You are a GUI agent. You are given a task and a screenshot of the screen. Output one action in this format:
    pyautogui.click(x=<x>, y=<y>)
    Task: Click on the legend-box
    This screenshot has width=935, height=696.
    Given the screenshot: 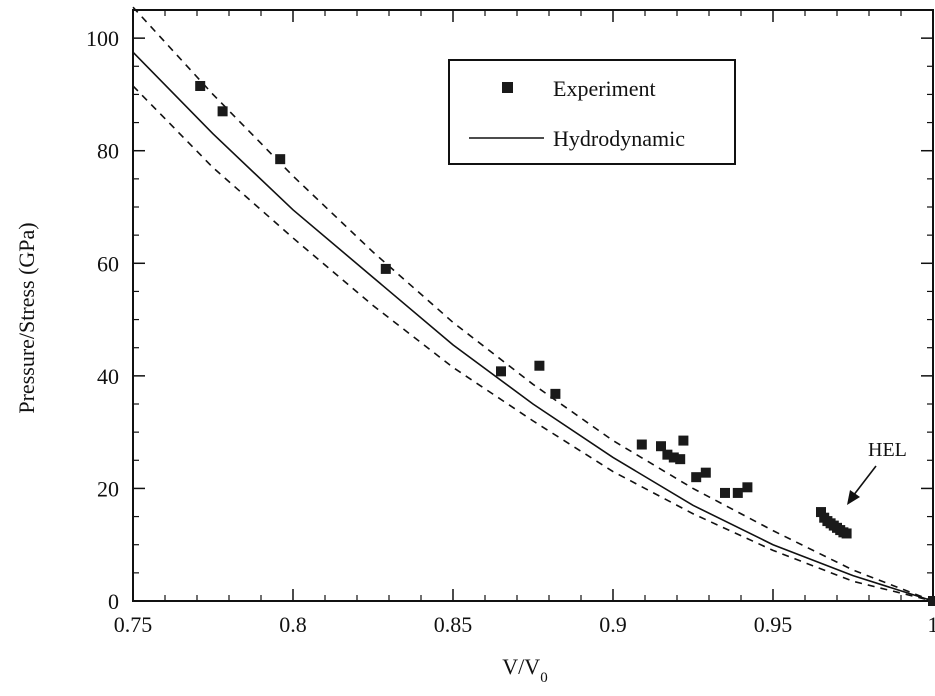 What is the action you would take?
    pyautogui.click(x=592, y=112)
    